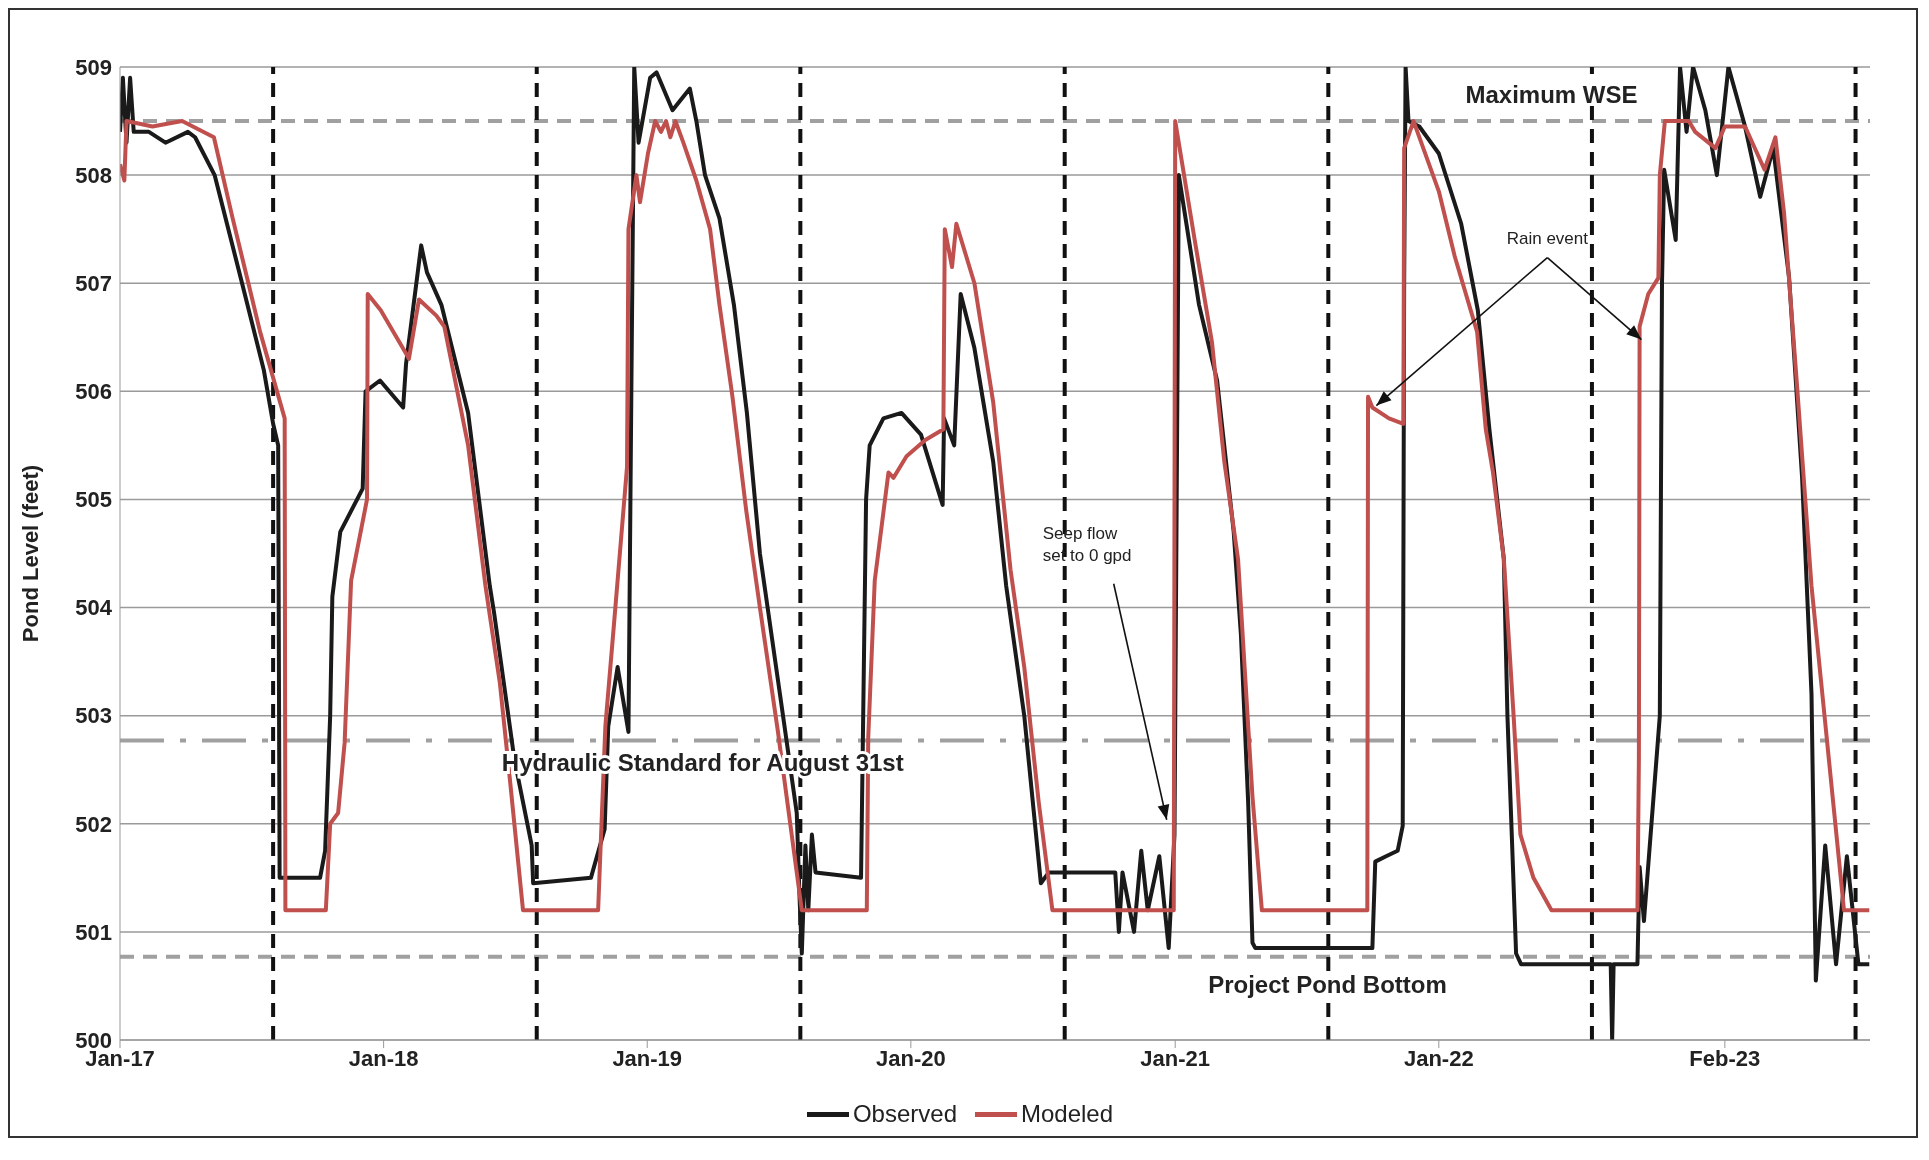 The height and width of the screenshot is (1160, 1929). I want to click on y-tick-label: 505, so click(93, 500).